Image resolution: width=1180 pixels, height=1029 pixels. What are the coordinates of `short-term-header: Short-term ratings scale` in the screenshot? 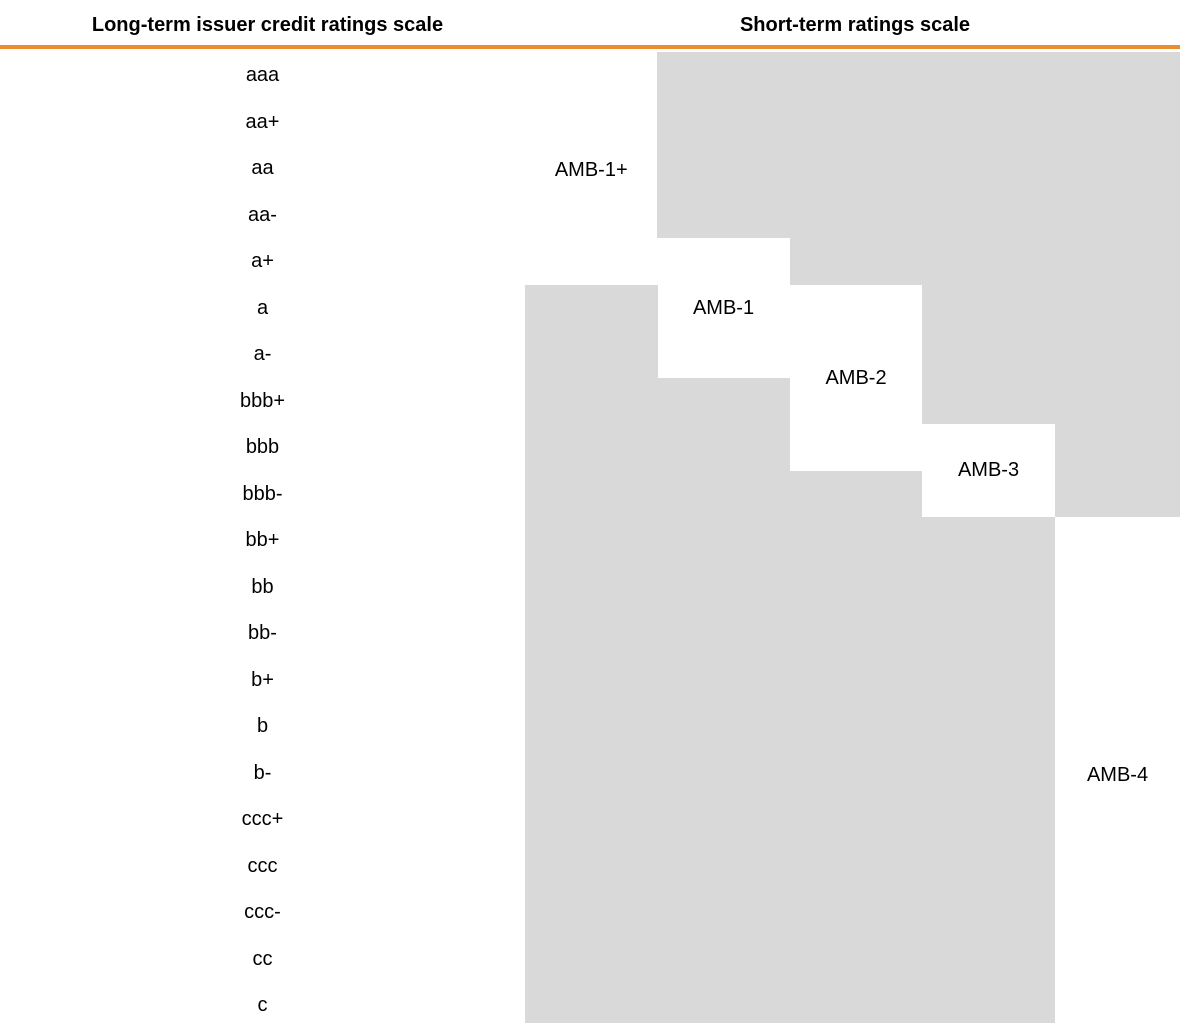 It's located at (855, 25).